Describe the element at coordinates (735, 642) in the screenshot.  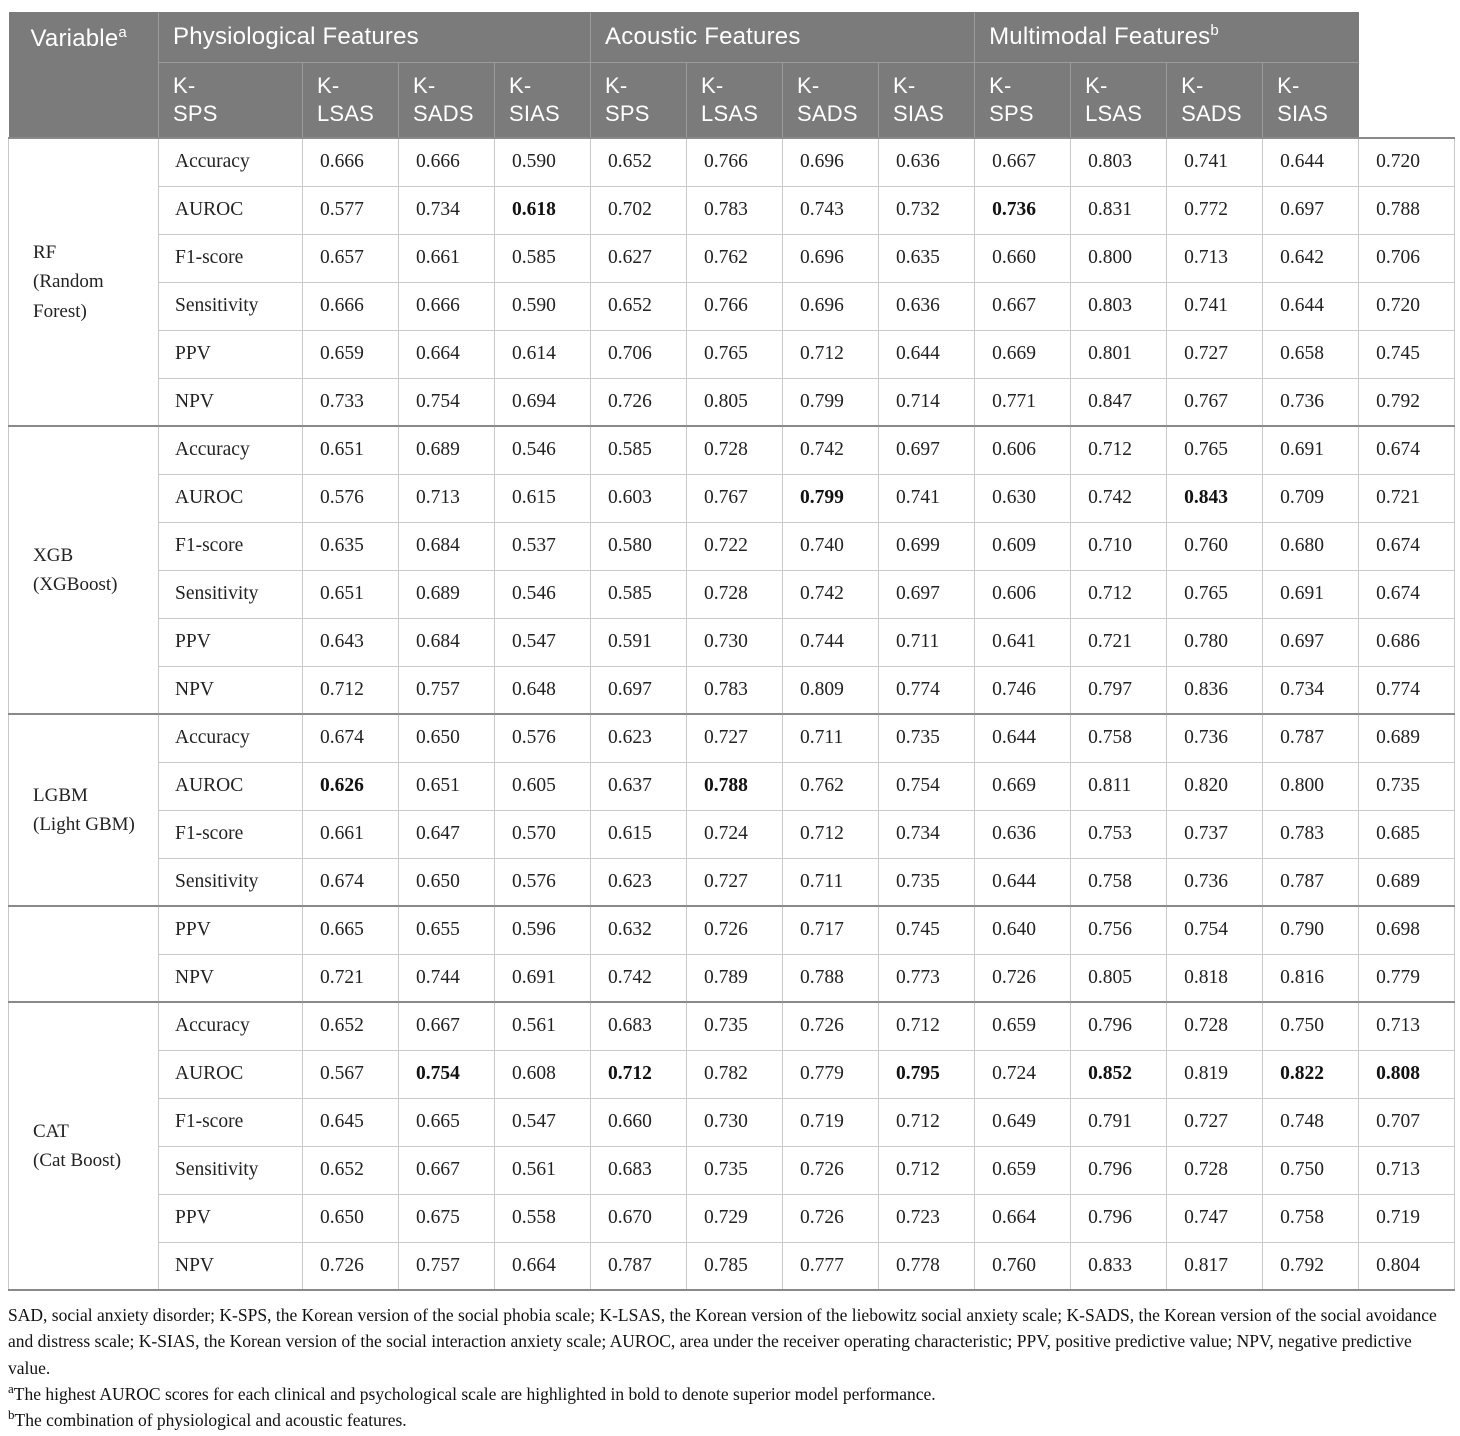
I see `metric-value-cell: 0.730` at that location.